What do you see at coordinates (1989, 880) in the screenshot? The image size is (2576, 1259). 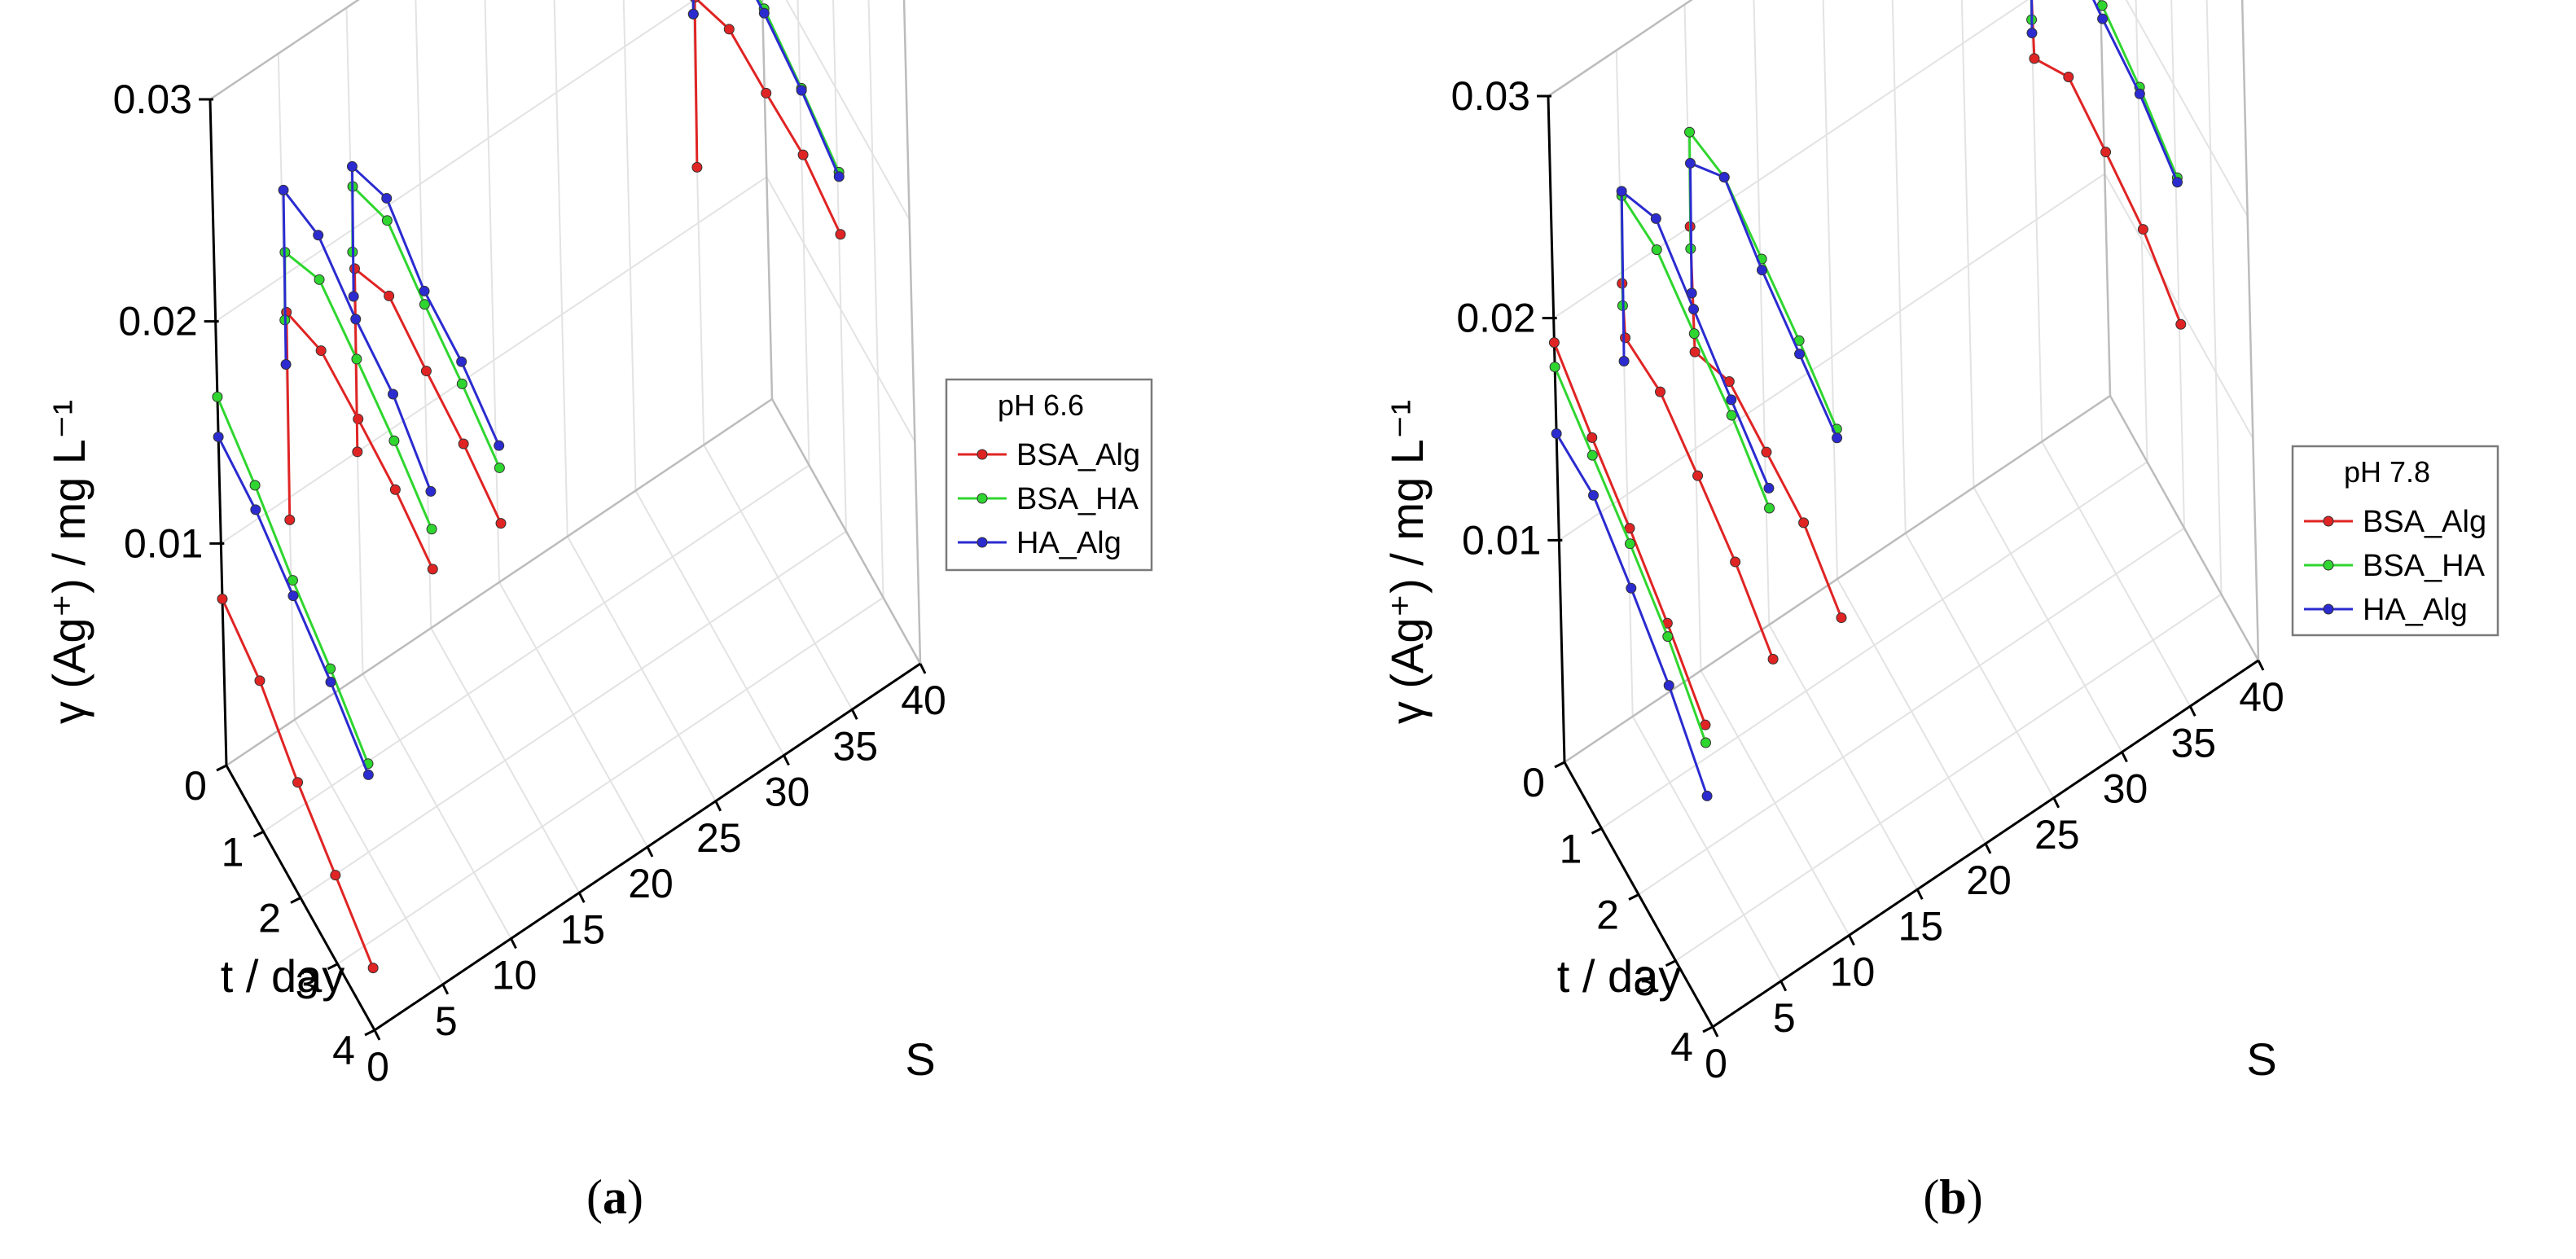 I see `x-tick-label: 20` at bounding box center [1989, 880].